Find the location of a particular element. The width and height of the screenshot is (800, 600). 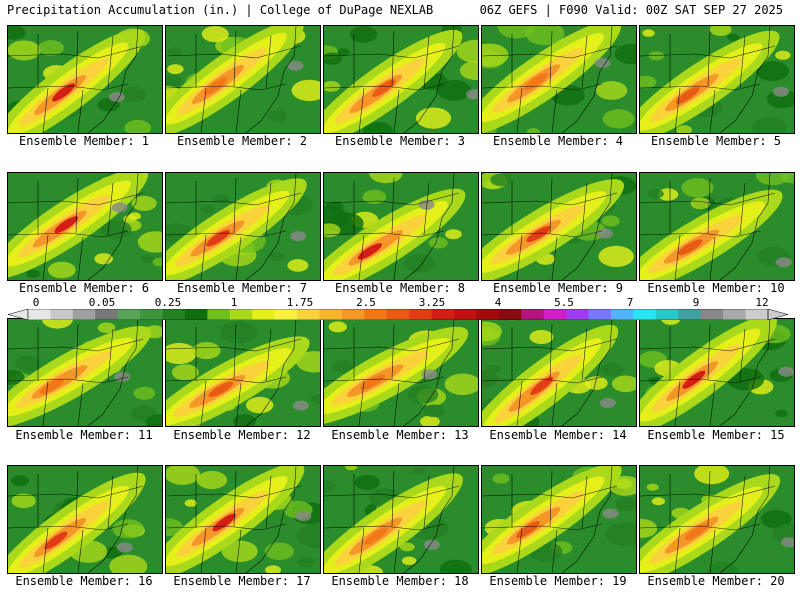

colorbar-tick-label: 12 is located at coordinates (762, 302).